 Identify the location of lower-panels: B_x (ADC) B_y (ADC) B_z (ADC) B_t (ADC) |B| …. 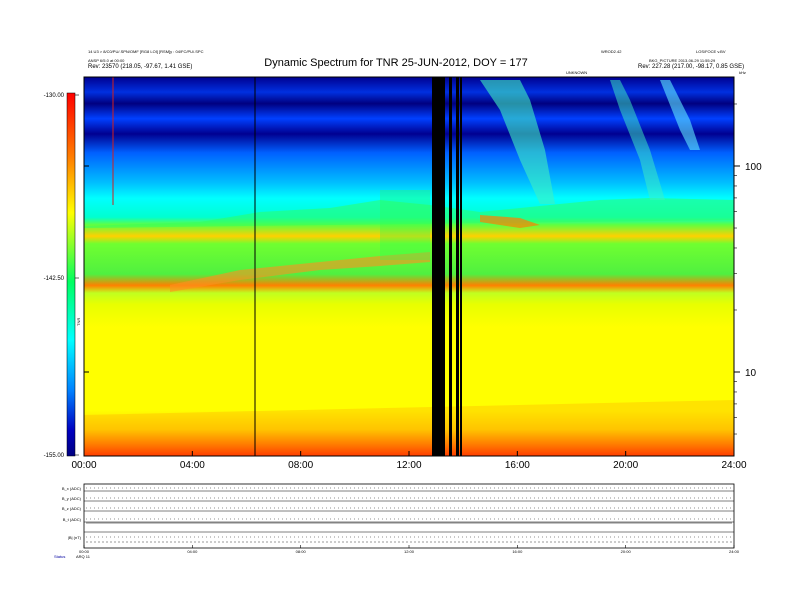
(397, 521).